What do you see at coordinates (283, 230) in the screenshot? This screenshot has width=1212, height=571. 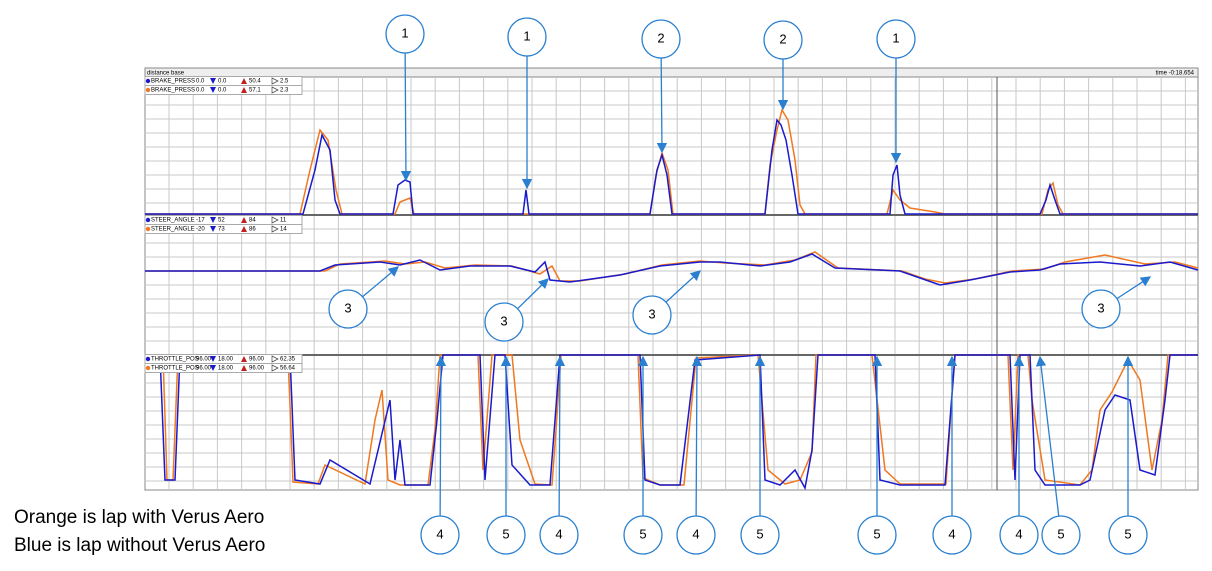 I see `legend-delta: 14` at bounding box center [283, 230].